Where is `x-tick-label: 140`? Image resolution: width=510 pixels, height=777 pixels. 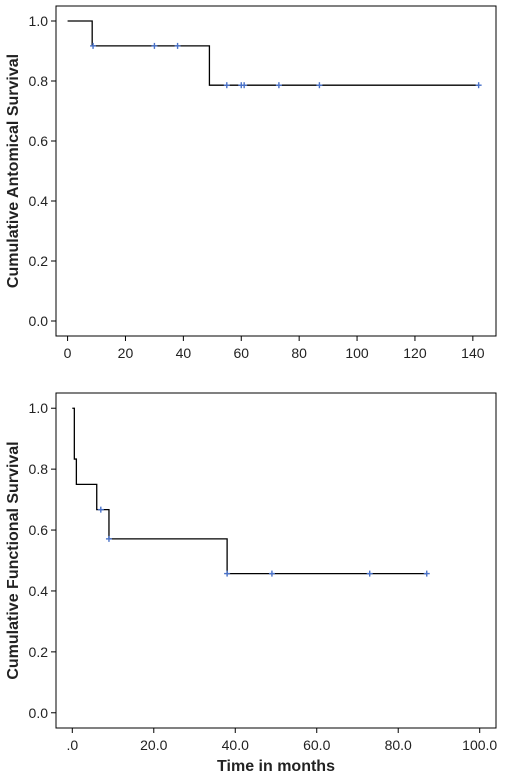
x-tick-label: 140 is located at coordinates (473, 353).